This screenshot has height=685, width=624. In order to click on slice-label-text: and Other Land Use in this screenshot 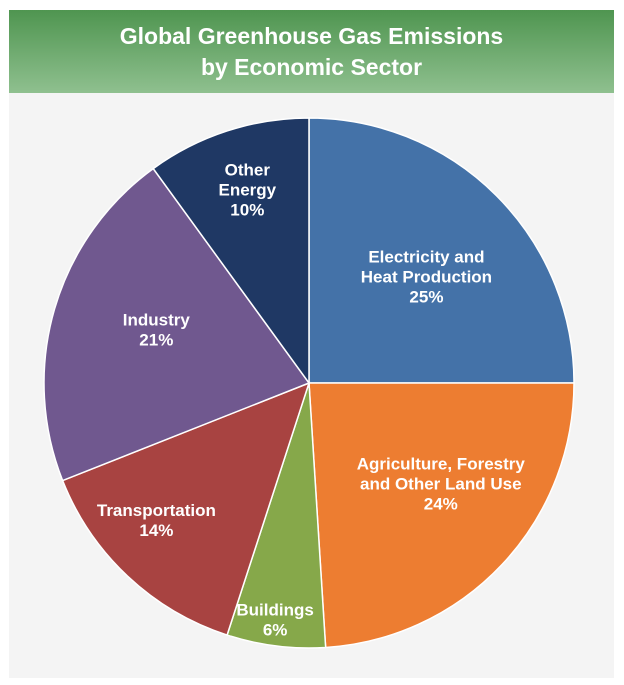, I will do `click(441, 483)`.